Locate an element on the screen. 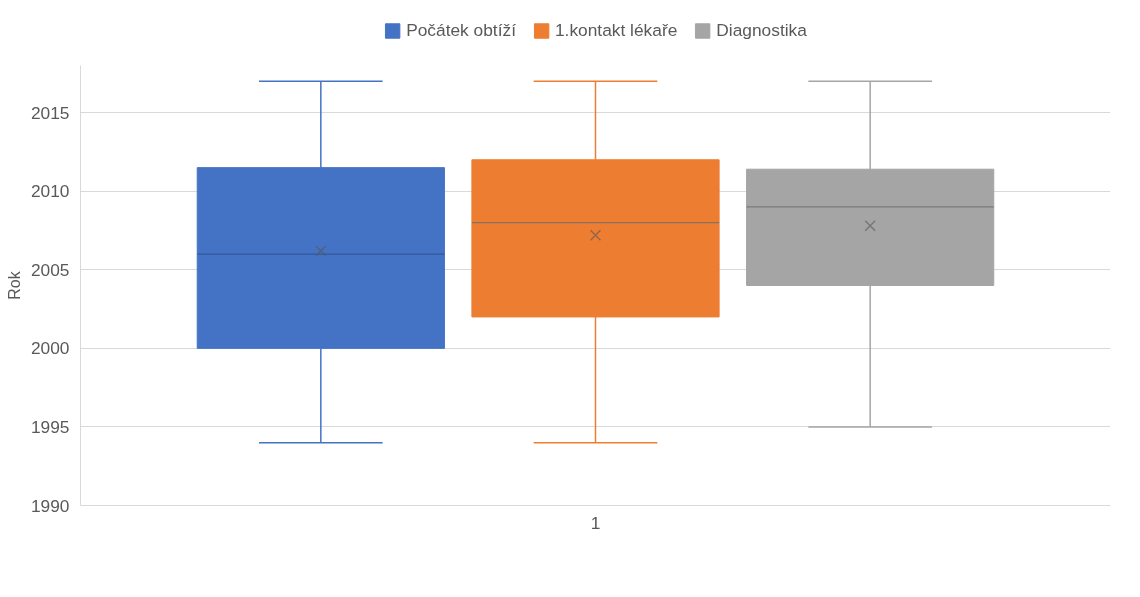  y-tick-label: 2015 is located at coordinates (50, 112).